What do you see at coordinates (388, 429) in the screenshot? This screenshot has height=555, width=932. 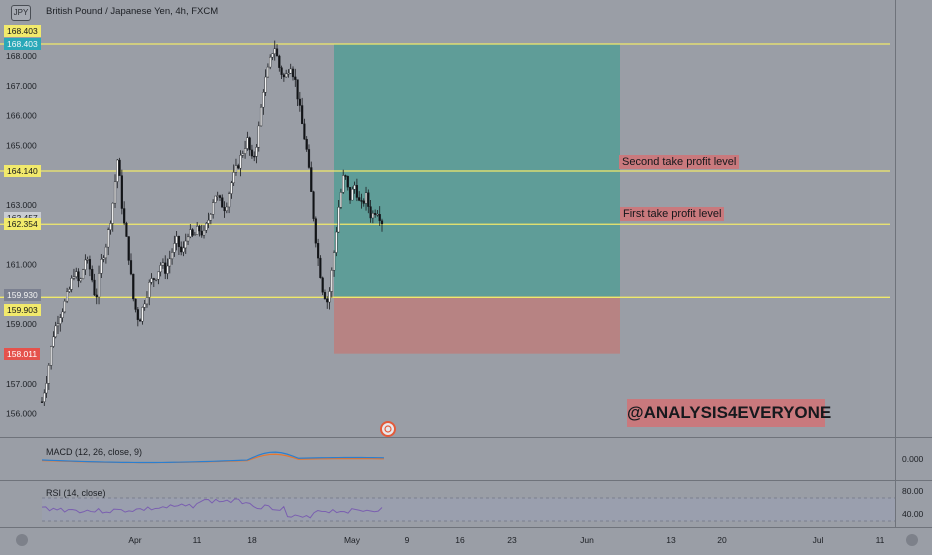 I see `replay-icon` at bounding box center [388, 429].